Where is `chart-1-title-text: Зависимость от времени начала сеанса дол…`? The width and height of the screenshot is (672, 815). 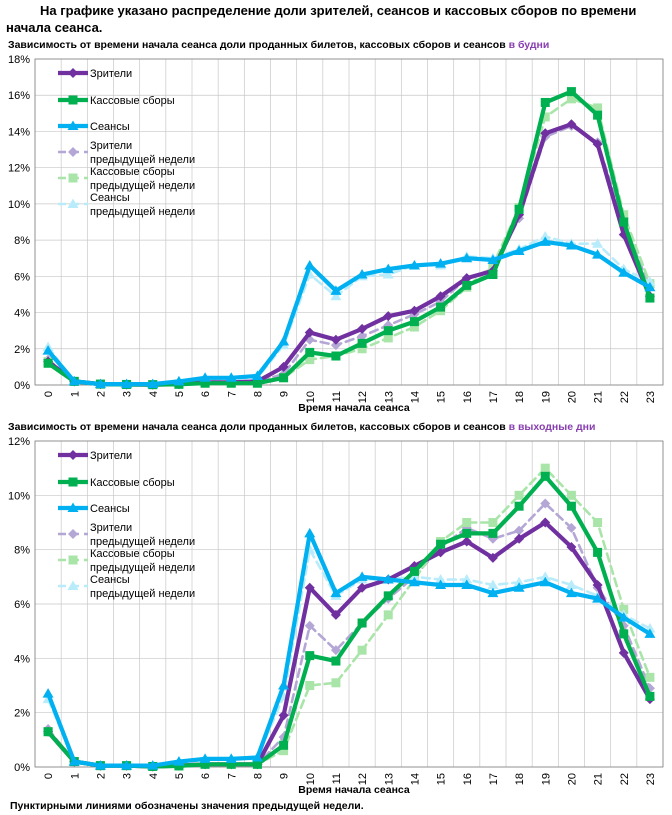
chart-1-title-text: Зависимость от времени начала сеанса дол… is located at coordinates (257, 45).